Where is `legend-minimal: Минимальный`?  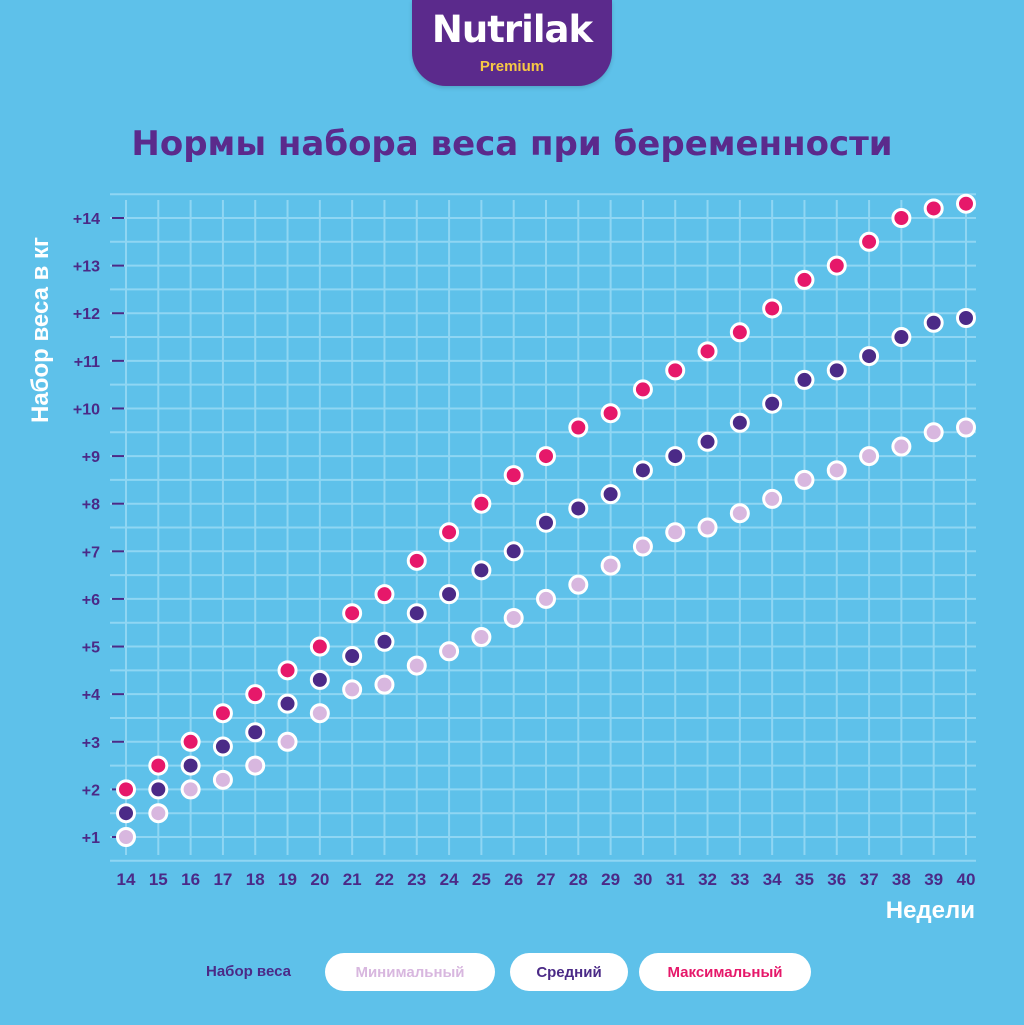
legend-minimal: Минимальный is located at coordinates (410, 972).